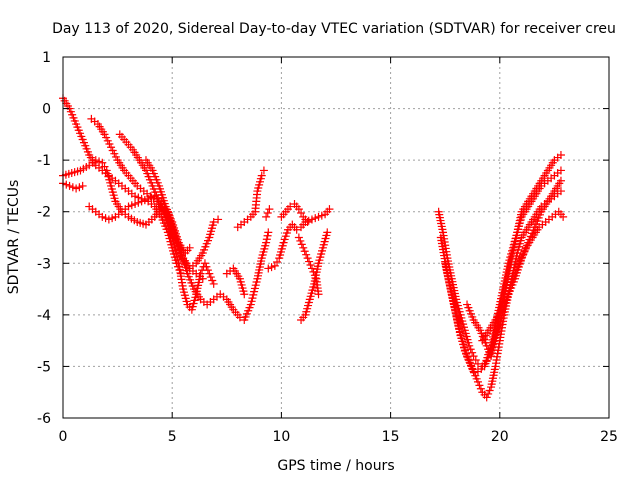 This screenshot has height=480, width=640. I want to click on series-arc18, so click(515, 284).